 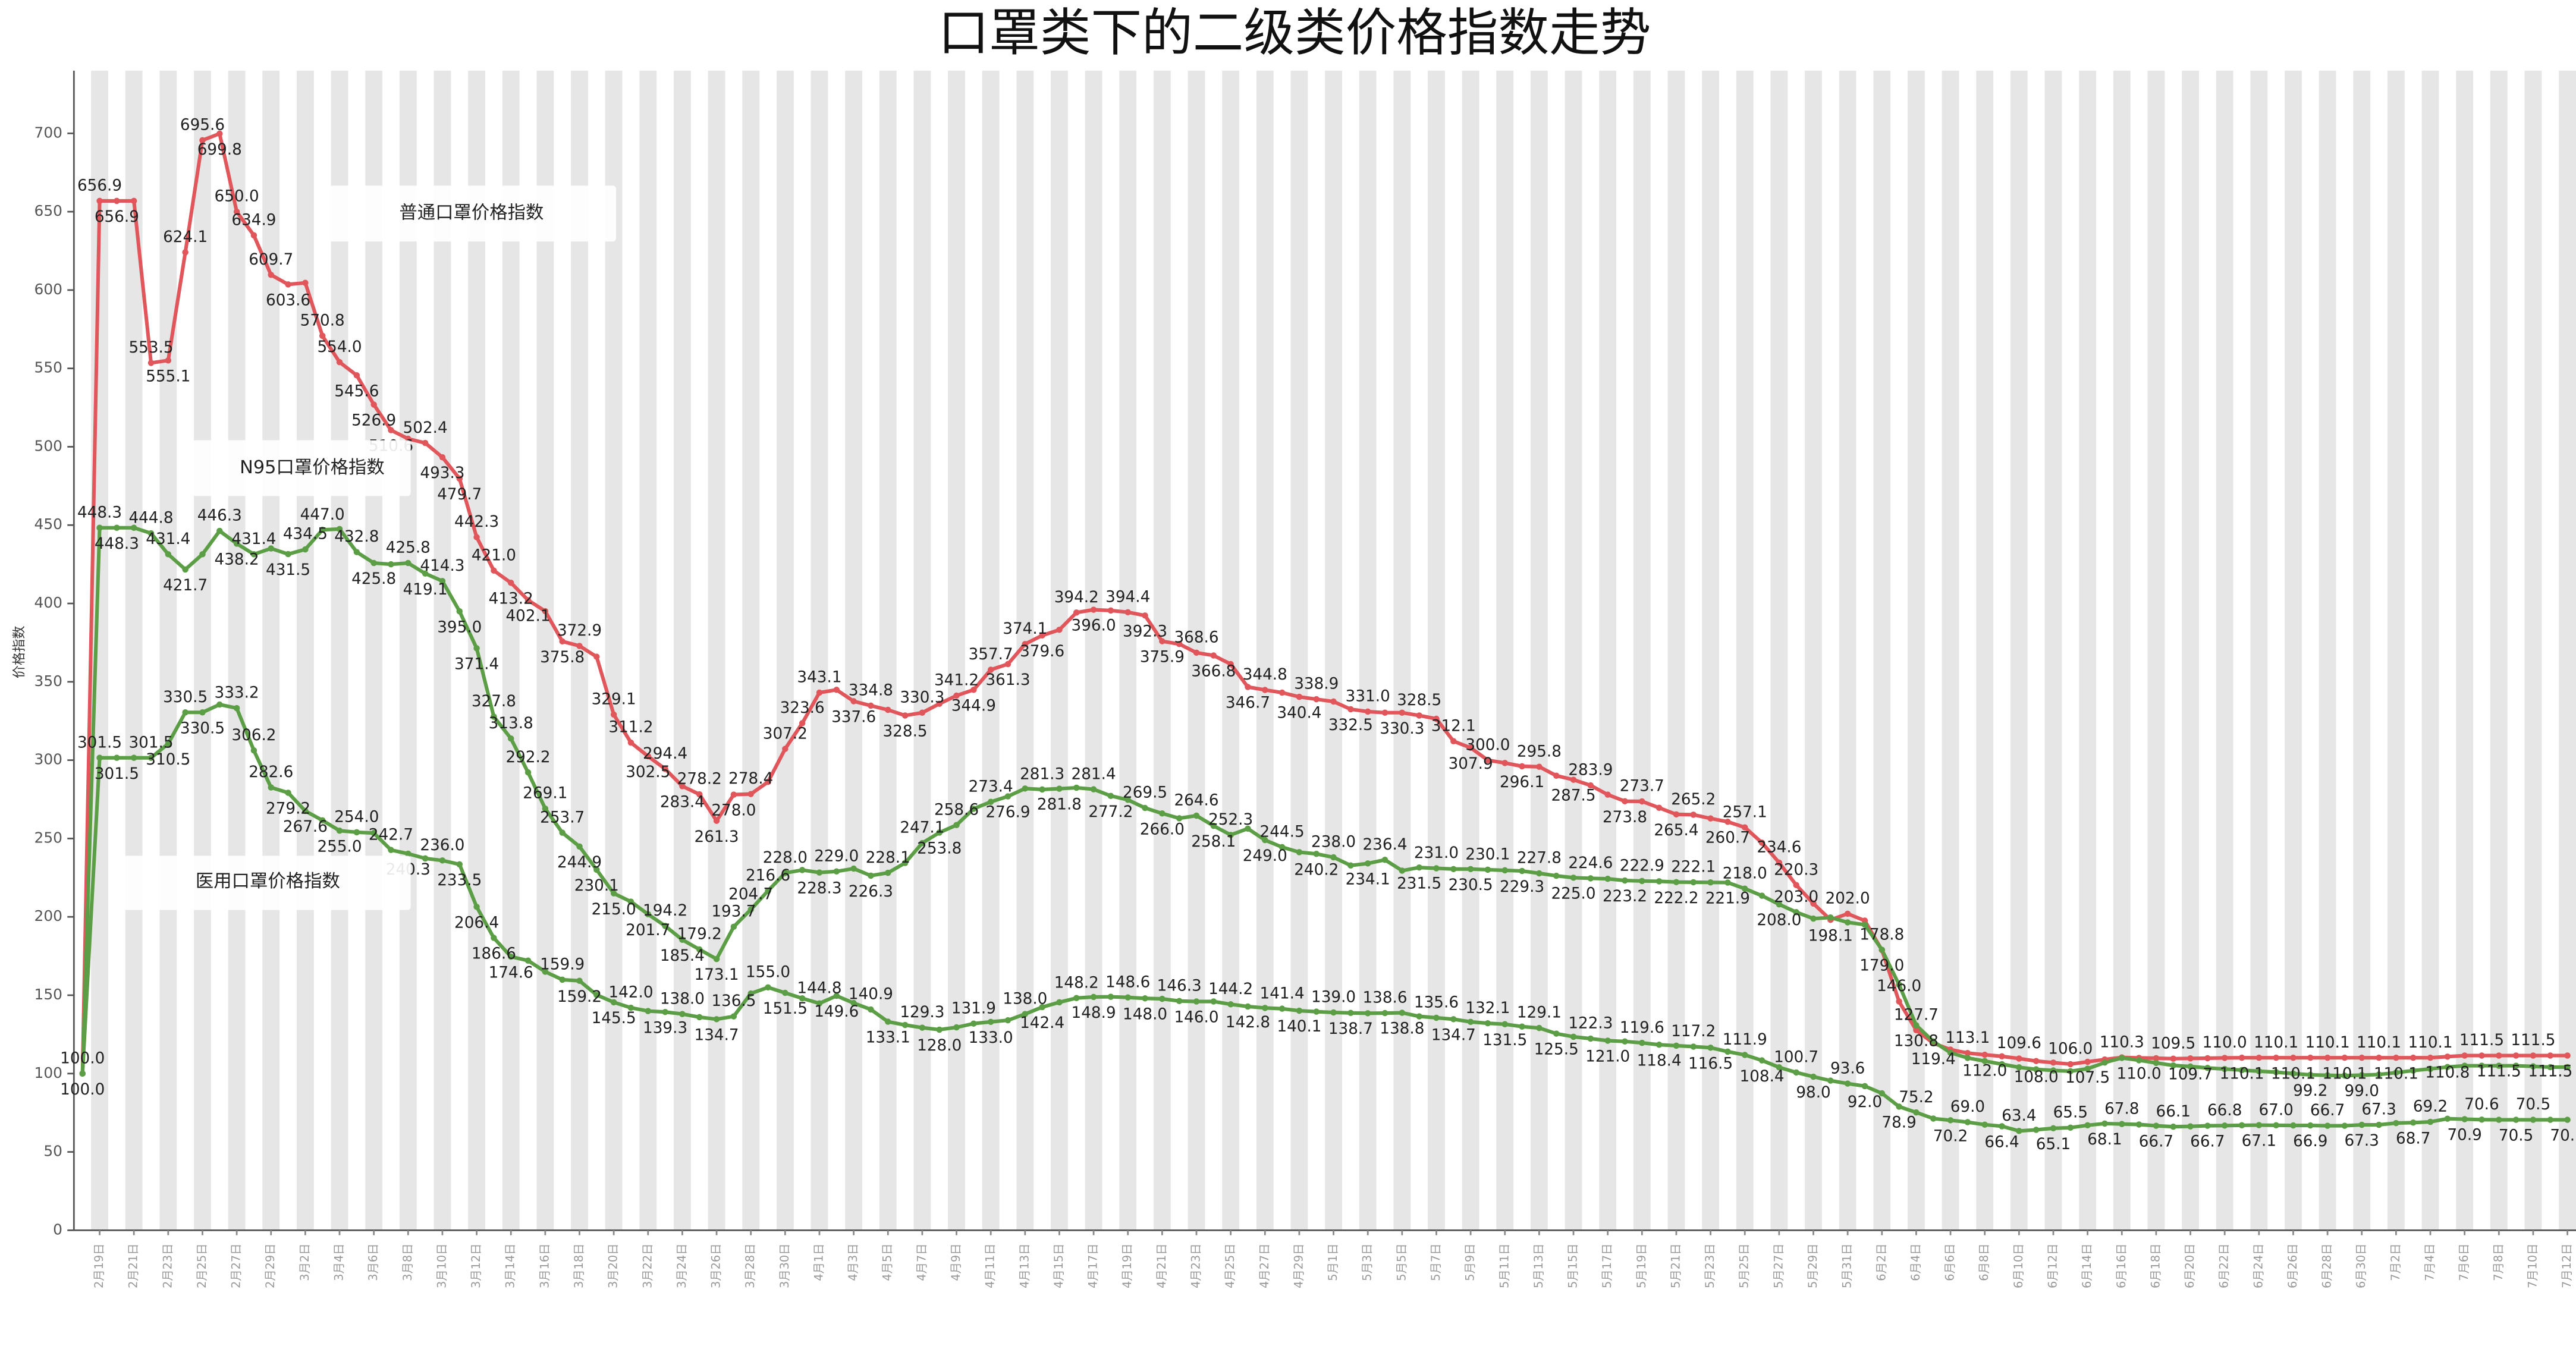 What do you see at coordinates (494, 701) in the screenshot?
I see `data-label: 327.8` at bounding box center [494, 701].